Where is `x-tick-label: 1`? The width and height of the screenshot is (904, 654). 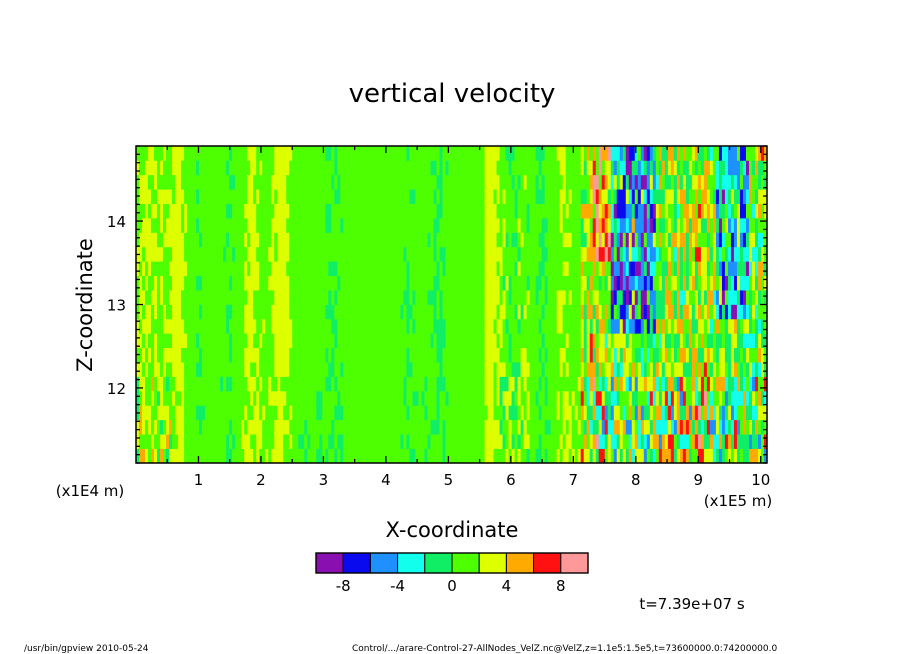 x-tick-label: 1 is located at coordinates (199, 480).